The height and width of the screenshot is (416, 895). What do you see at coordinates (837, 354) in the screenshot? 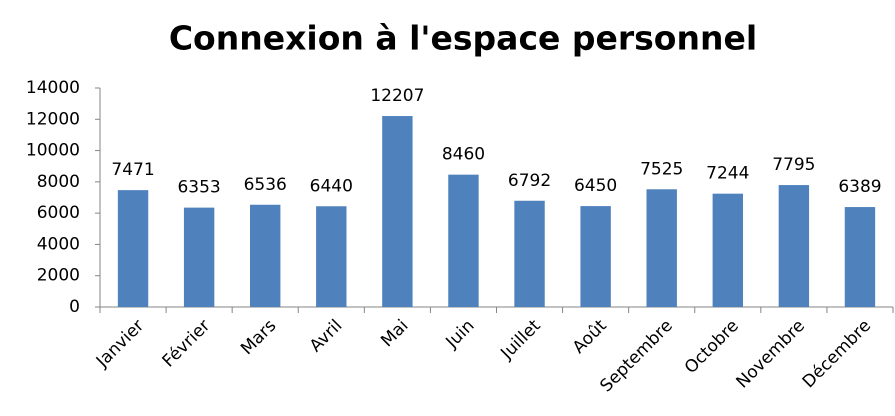
I see `x-tick-label: Décembre` at bounding box center [837, 354].